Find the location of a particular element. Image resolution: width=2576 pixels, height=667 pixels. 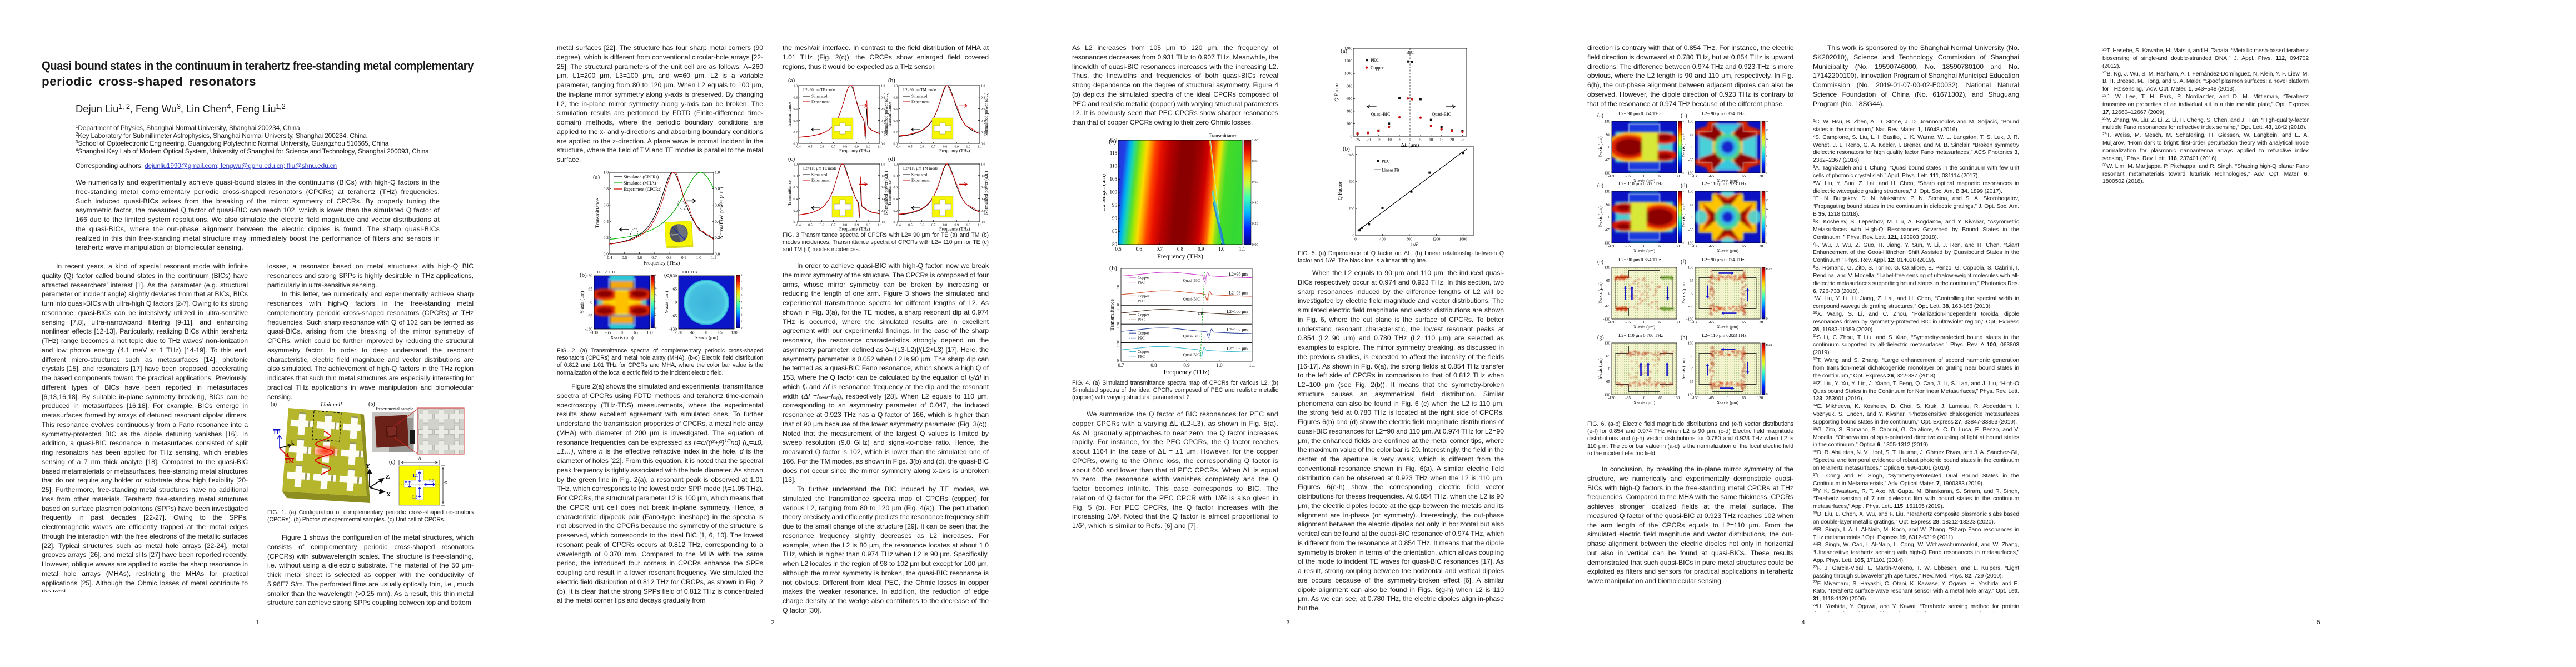

svg-text: 1 is located at coordinates (1118, 308).